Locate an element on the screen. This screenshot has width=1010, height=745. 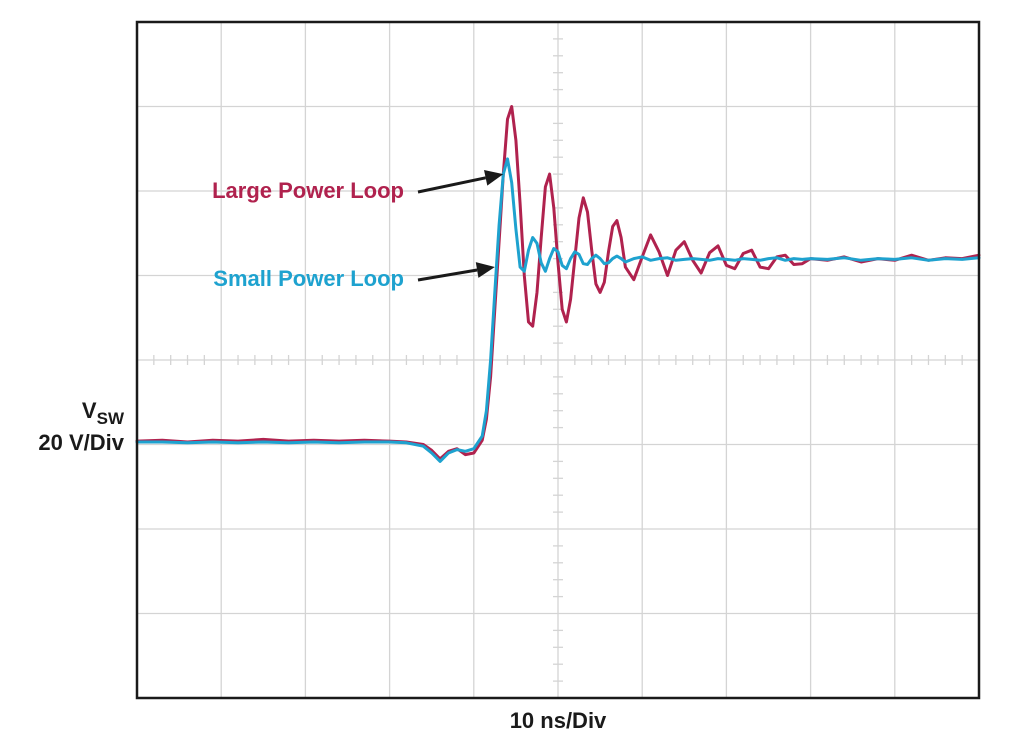
x-axis-label: 10 ns/Div is located at coordinates (558, 720).